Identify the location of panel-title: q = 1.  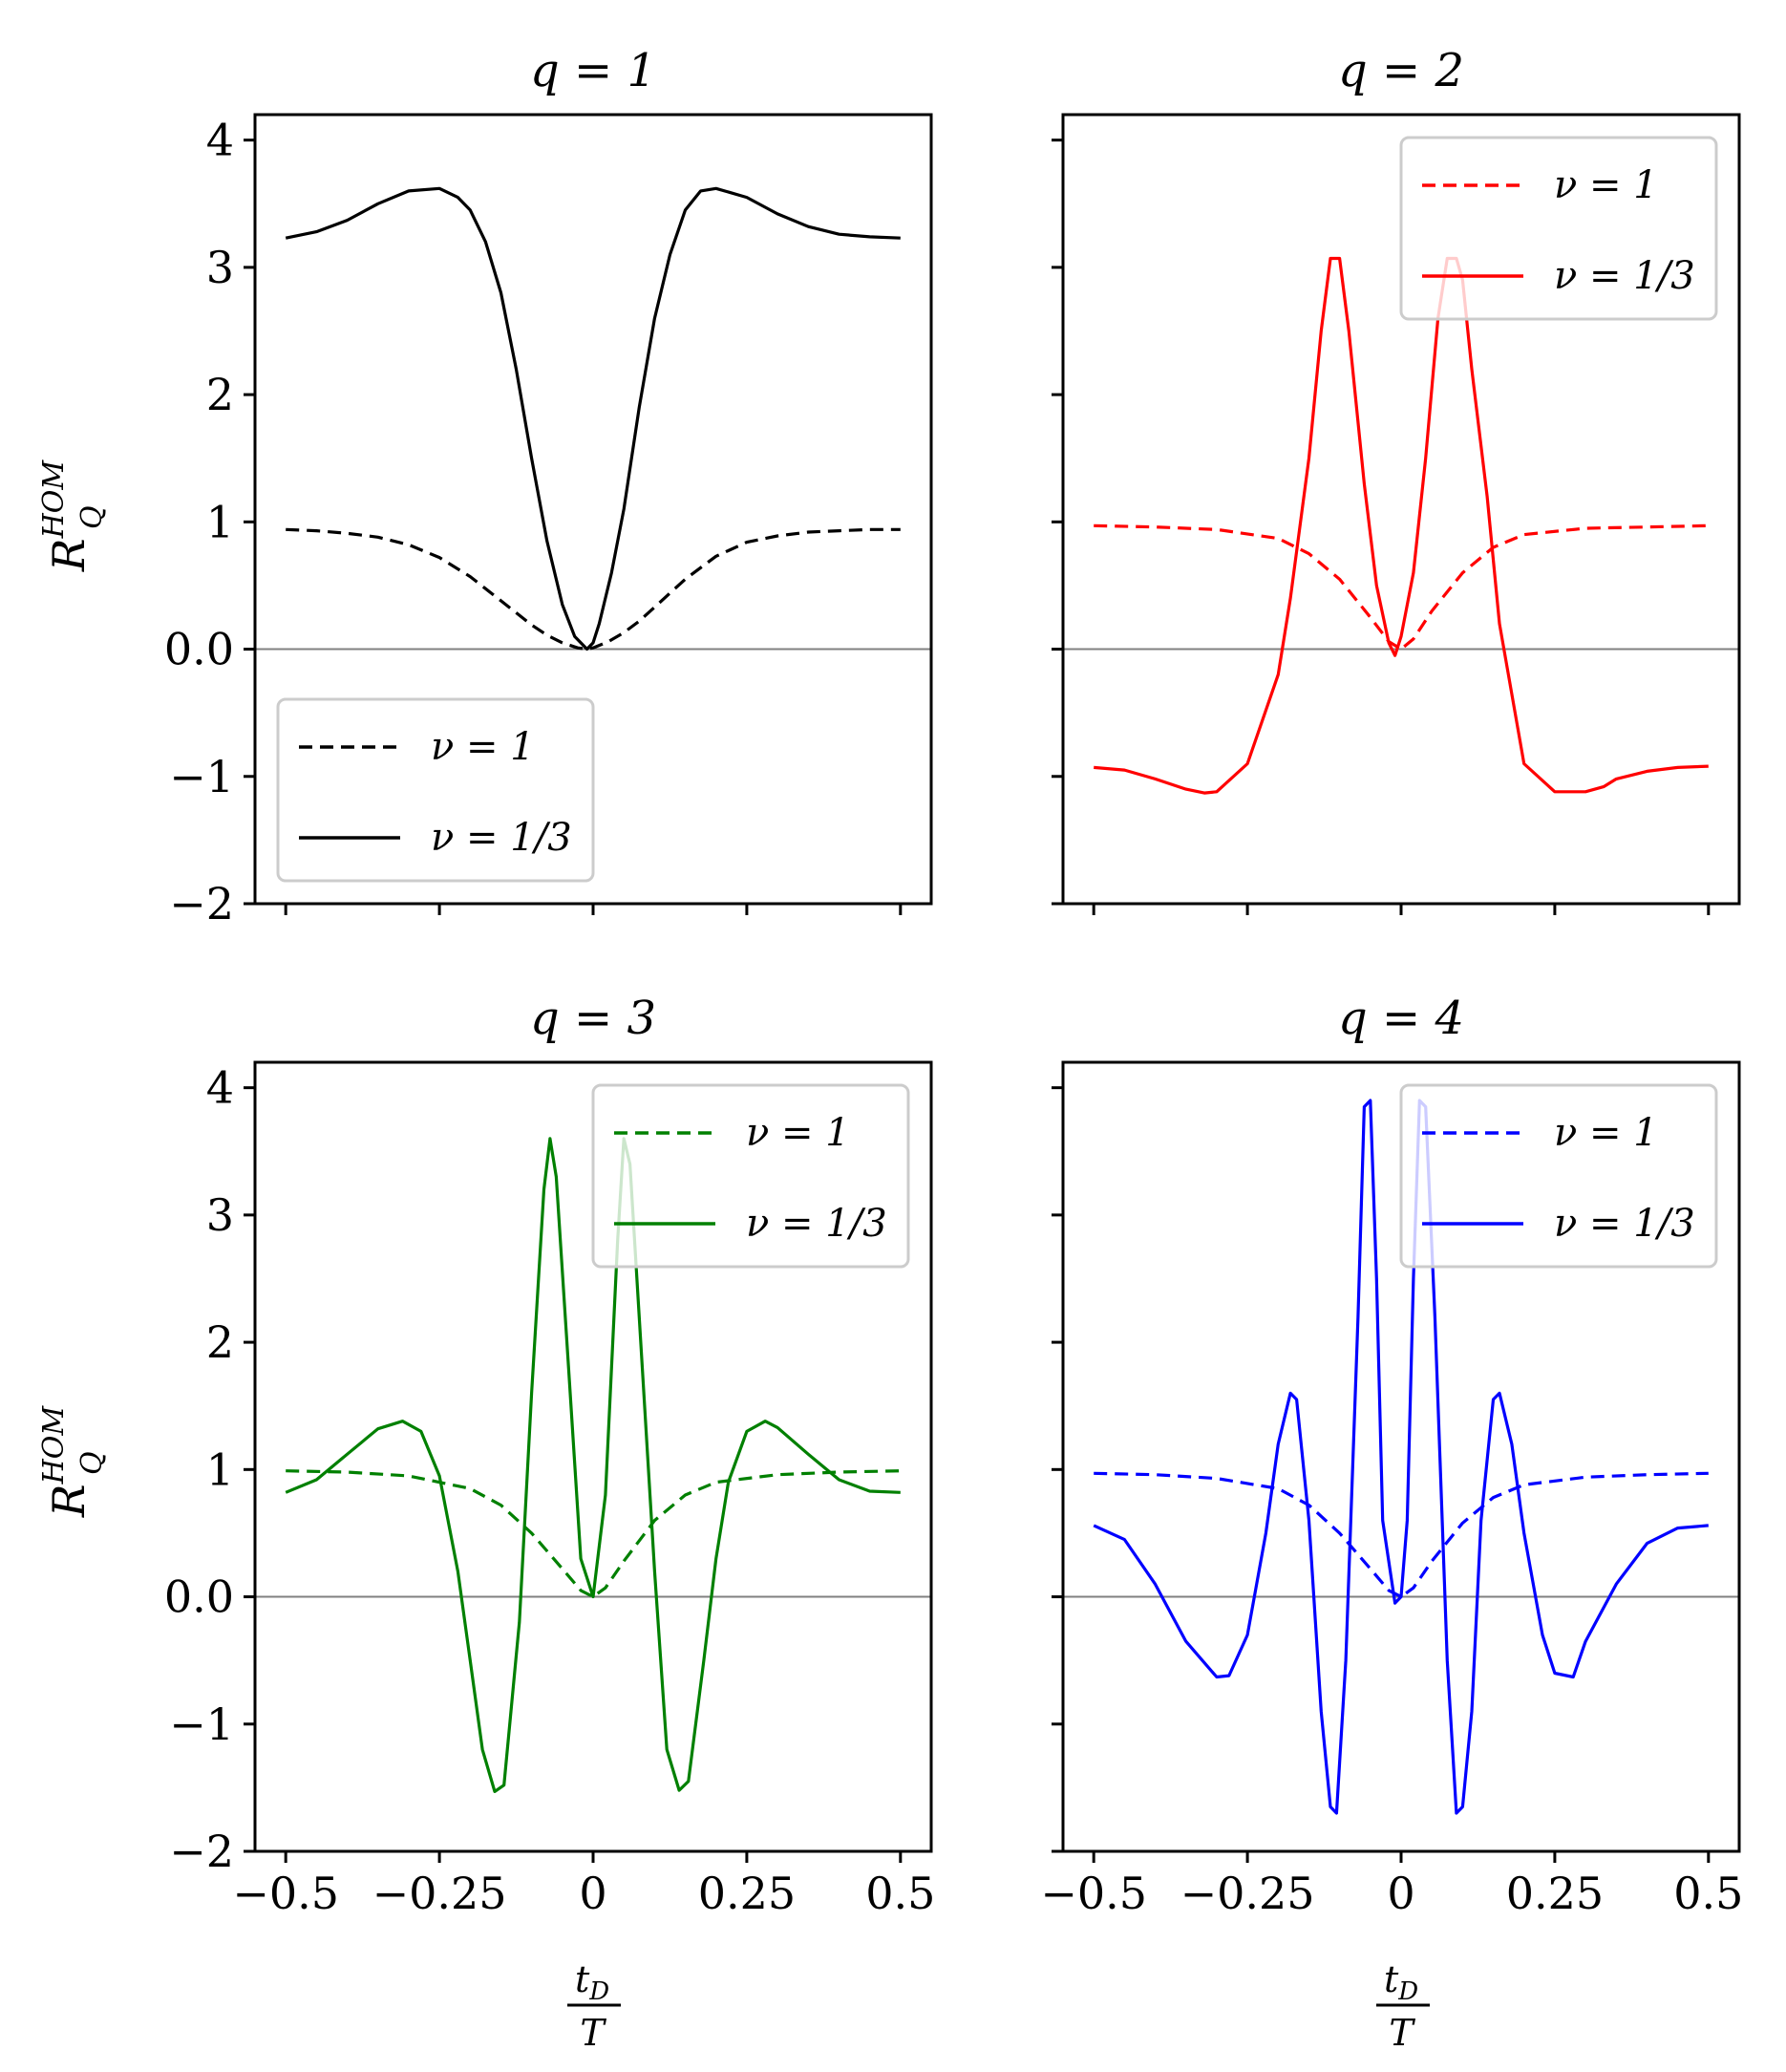
(593, 71).